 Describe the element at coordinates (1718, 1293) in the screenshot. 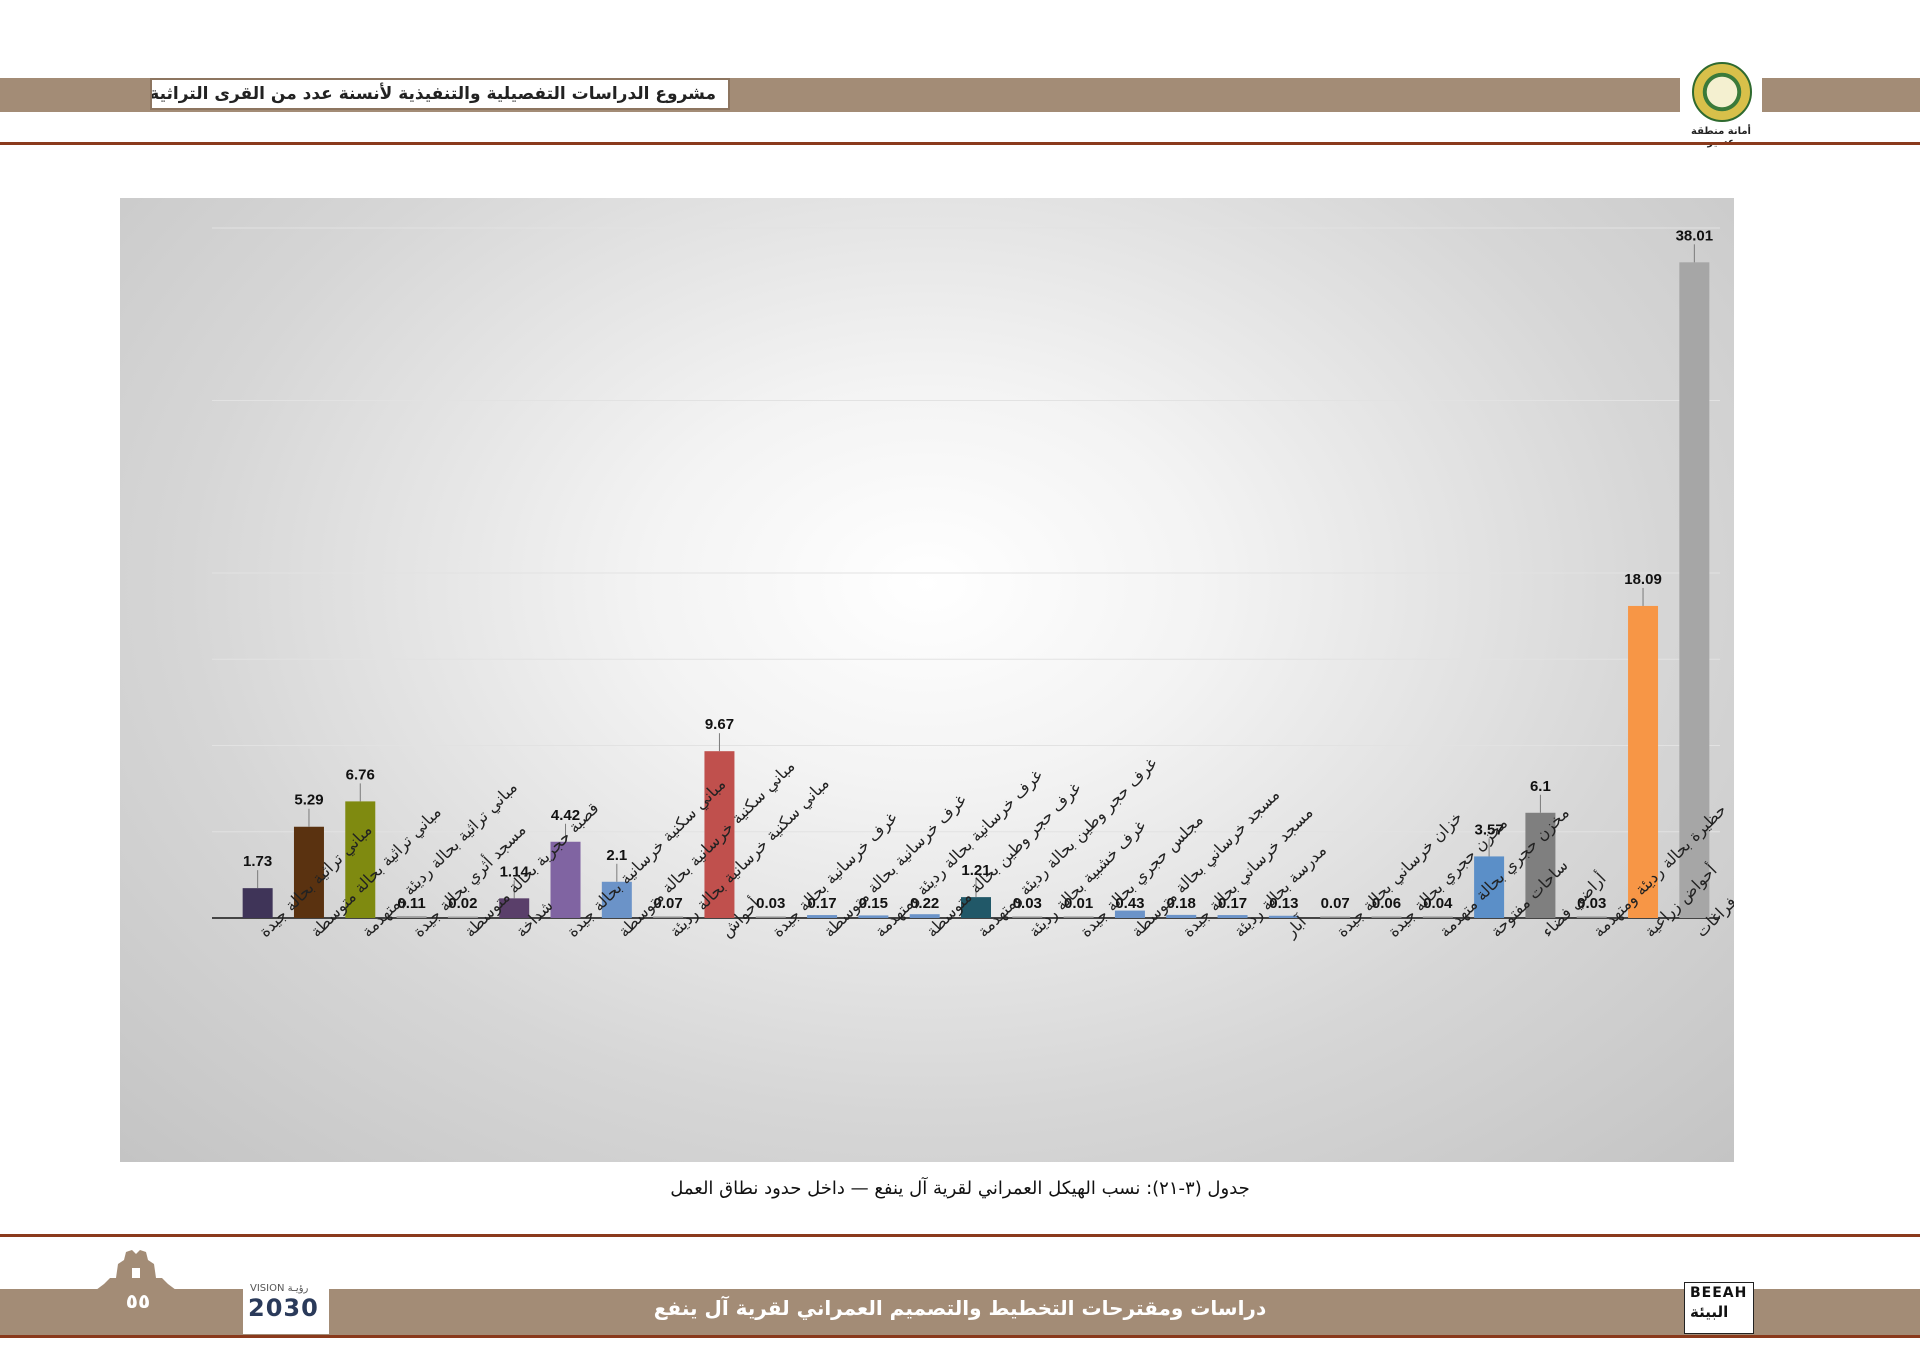

I see `beeah-logo-en: BEEAH` at that location.